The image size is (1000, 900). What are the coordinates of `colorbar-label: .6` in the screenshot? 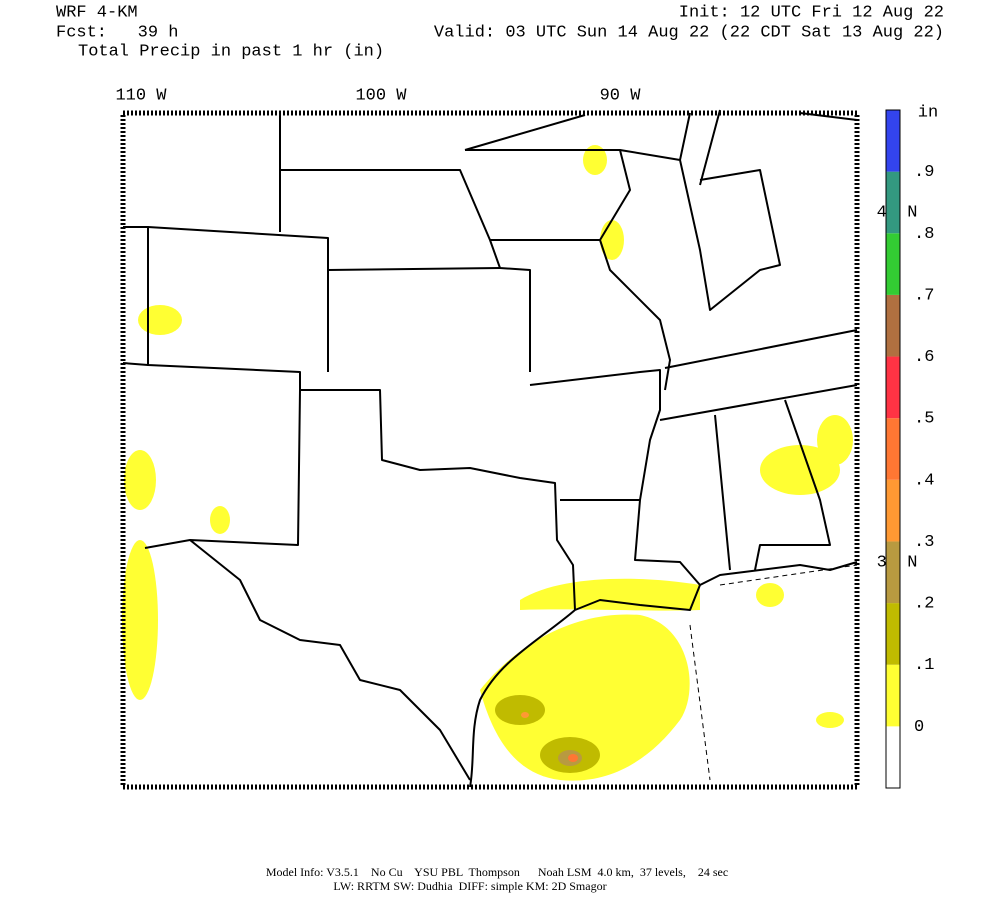 It's located at (924, 357).